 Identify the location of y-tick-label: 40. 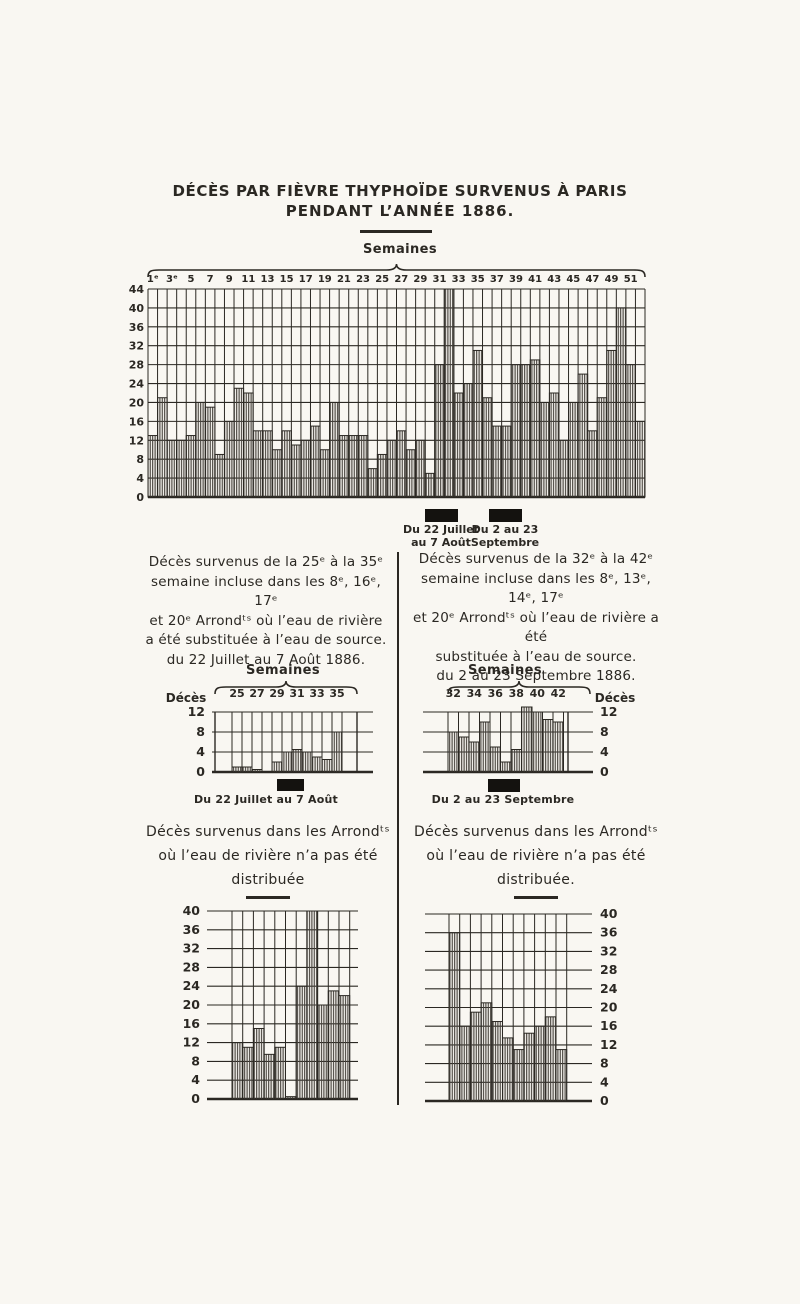
(192, 910).